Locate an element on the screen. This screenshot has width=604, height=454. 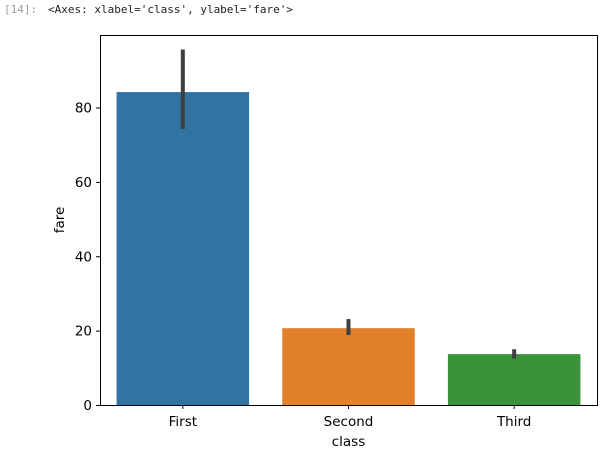
execution-count: [14]: is located at coordinates (21, 9).